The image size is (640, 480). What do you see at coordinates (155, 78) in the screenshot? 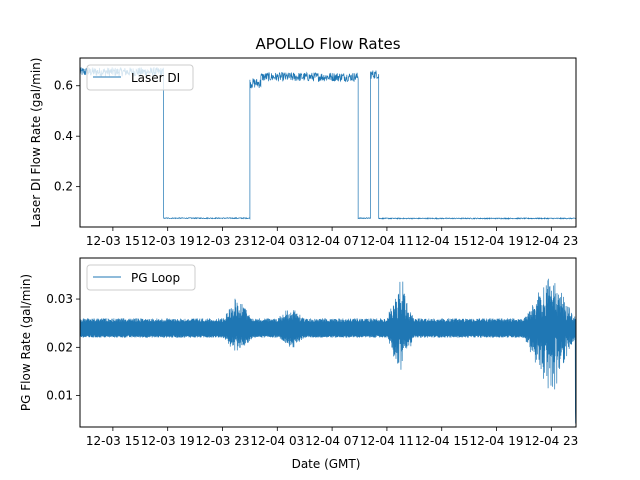
I see `laser-di-legend-label: Laser DI` at bounding box center [155, 78].